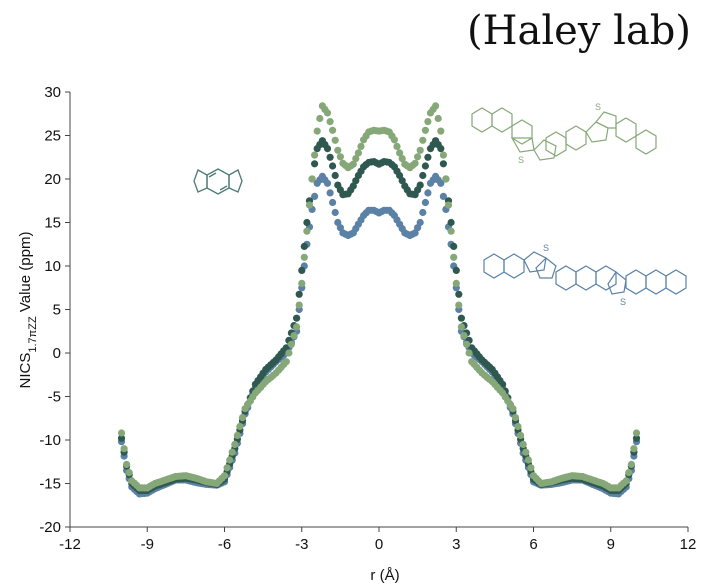  What do you see at coordinates (218, 181) in the screenshot?
I see `s-indacene-structure-icon` at bounding box center [218, 181].